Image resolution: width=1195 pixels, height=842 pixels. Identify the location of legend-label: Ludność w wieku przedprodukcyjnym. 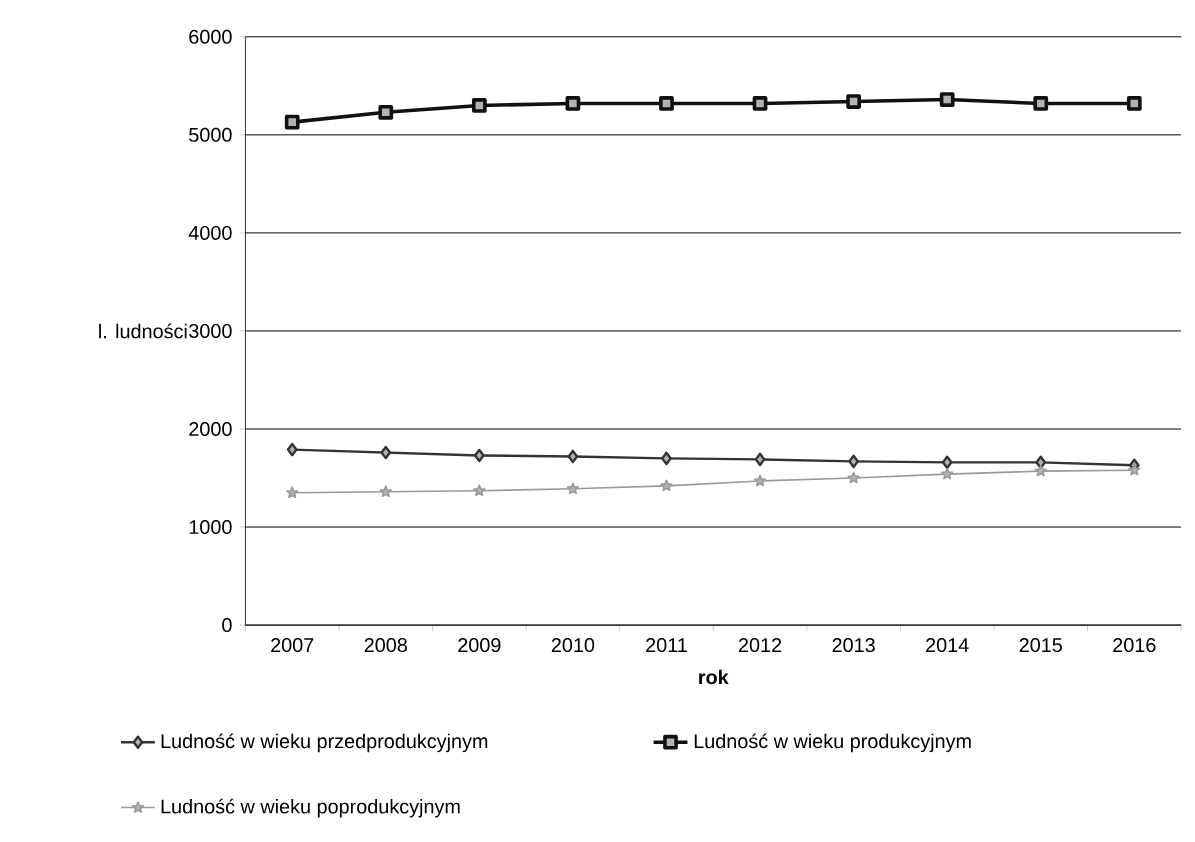
(324, 743).